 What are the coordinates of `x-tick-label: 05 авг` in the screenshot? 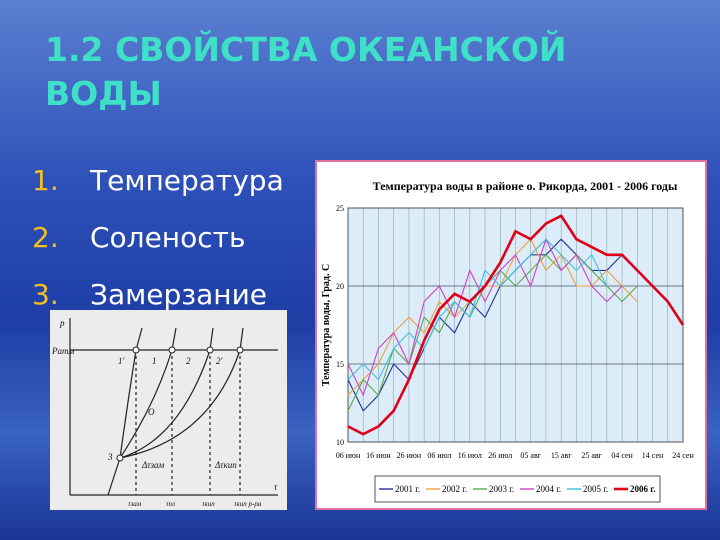 It's located at (530, 455).